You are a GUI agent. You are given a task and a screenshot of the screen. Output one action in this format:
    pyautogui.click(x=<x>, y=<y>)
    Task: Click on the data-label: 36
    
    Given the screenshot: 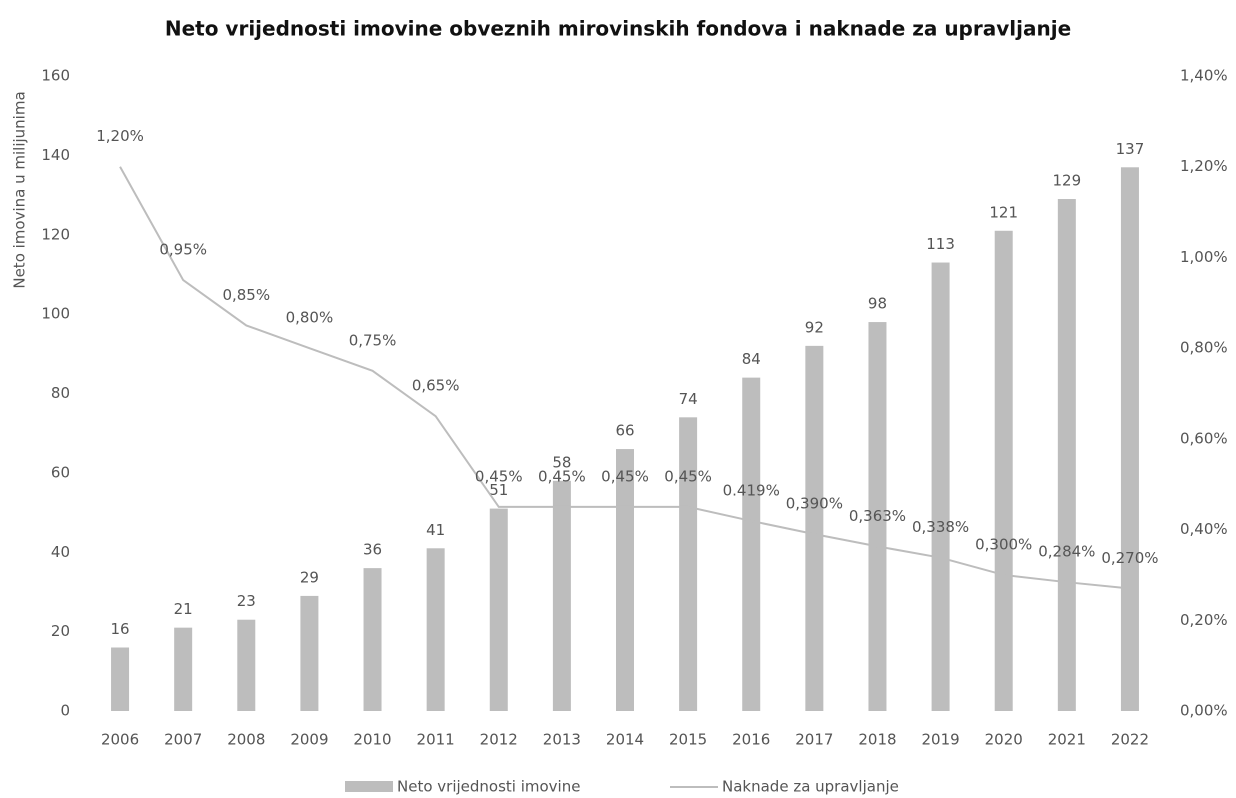 What is the action you would take?
    pyautogui.click(x=372, y=550)
    